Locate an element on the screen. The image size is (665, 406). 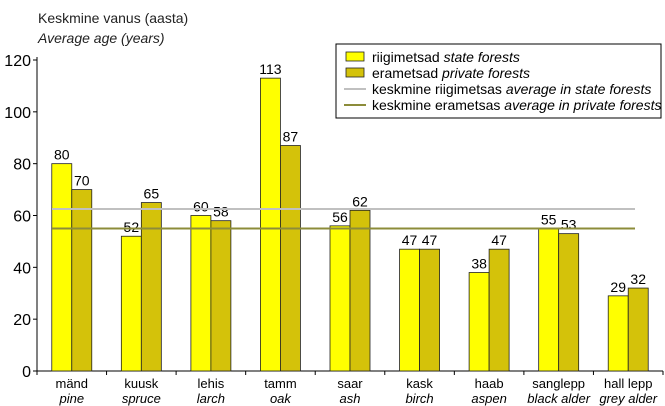
y-tick-label: 40 is located at coordinates (22, 268).